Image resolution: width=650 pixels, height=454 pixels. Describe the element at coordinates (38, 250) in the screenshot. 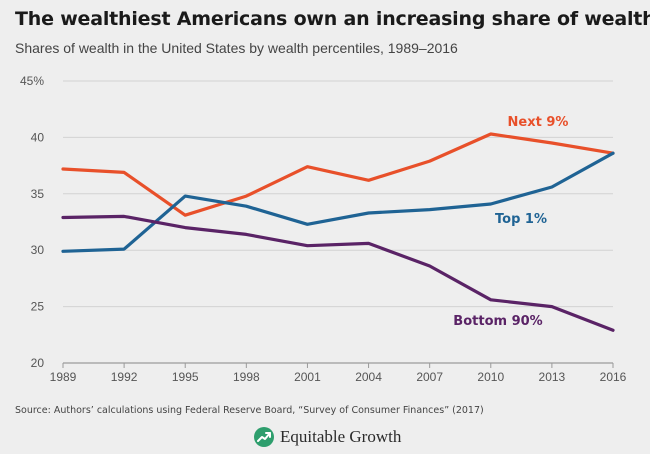

I see `y-tick-label: 30` at that location.